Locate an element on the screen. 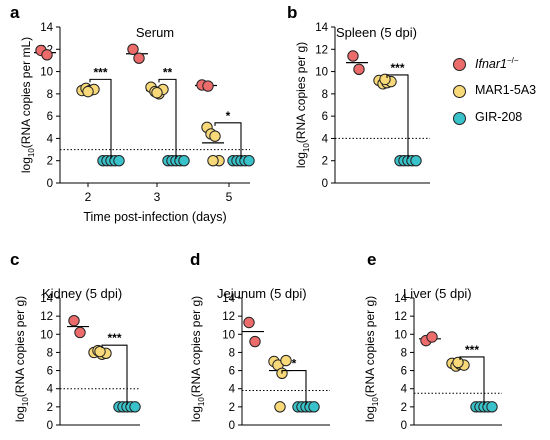 This screenshot has width=550, height=440. panel-b-sig-bracket is located at coordinates (397, 116).